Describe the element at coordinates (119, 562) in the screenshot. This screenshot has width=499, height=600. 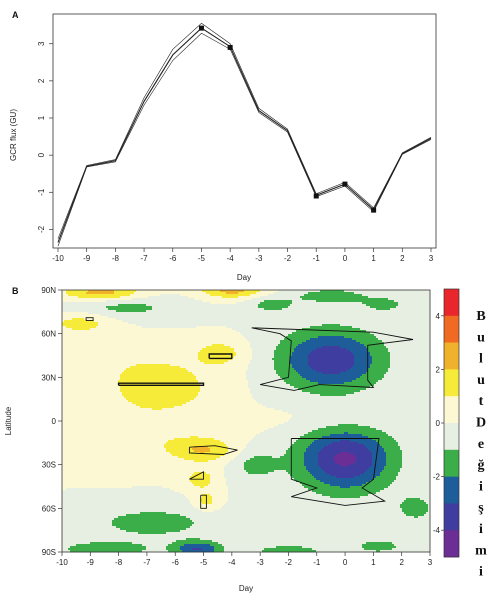
I see `x-tick-label-2: -8` at that location.